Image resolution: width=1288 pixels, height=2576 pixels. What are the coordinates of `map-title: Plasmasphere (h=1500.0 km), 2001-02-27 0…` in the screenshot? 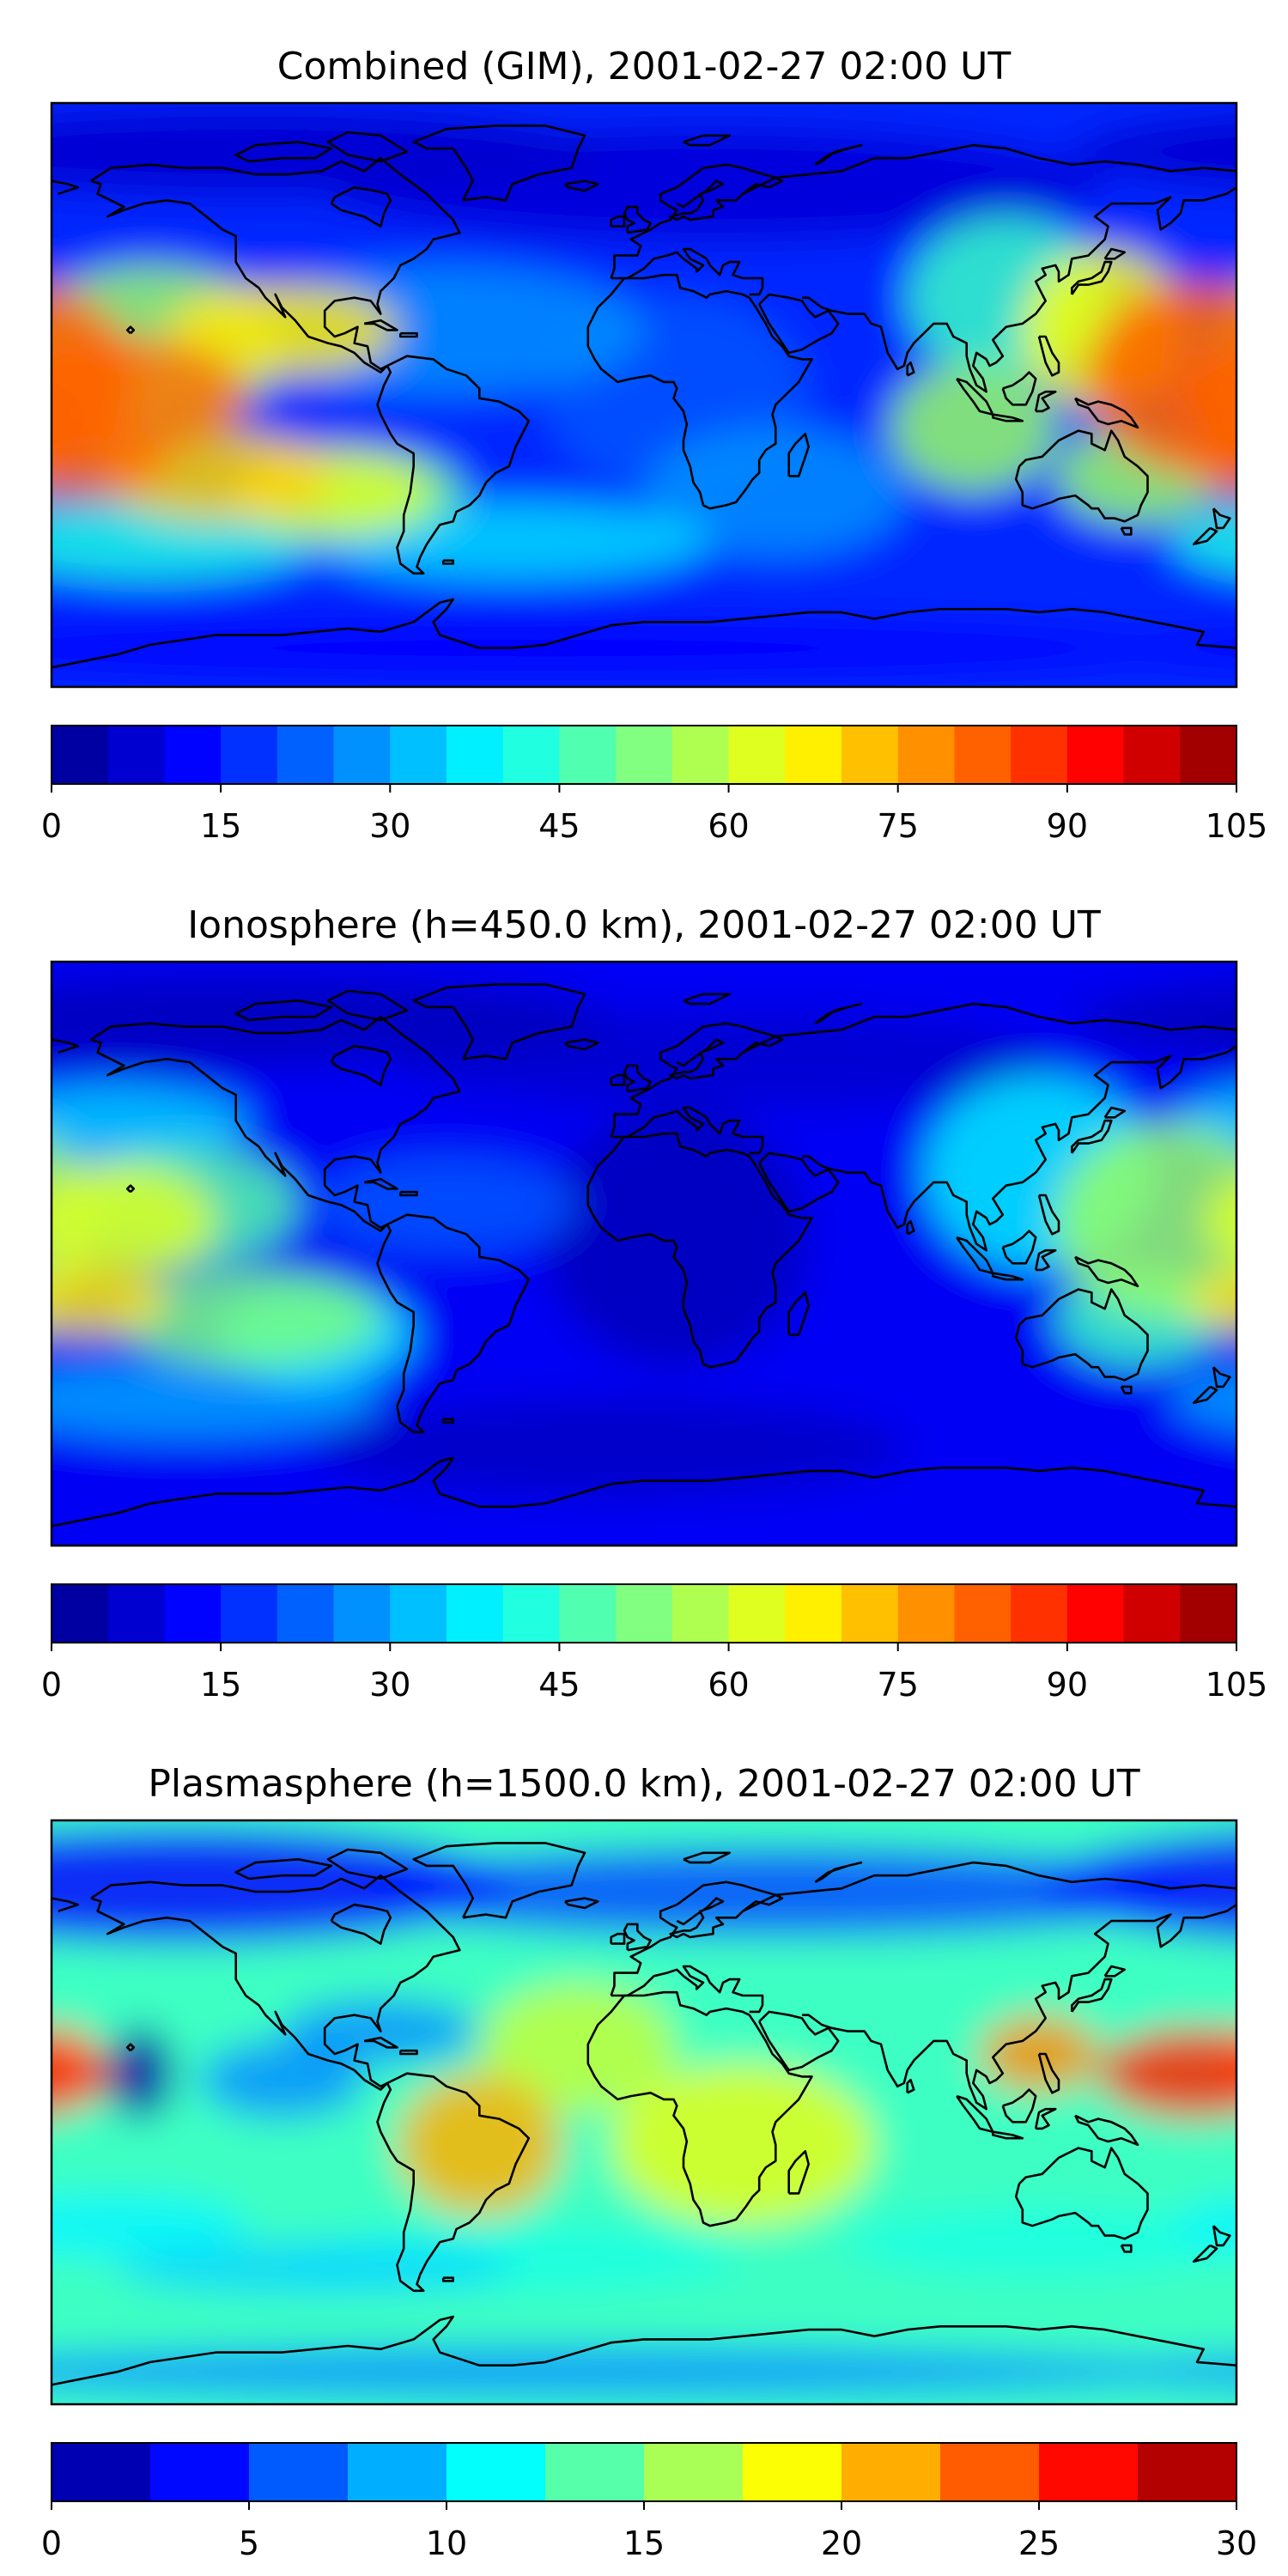 It's located at (643, 1784).